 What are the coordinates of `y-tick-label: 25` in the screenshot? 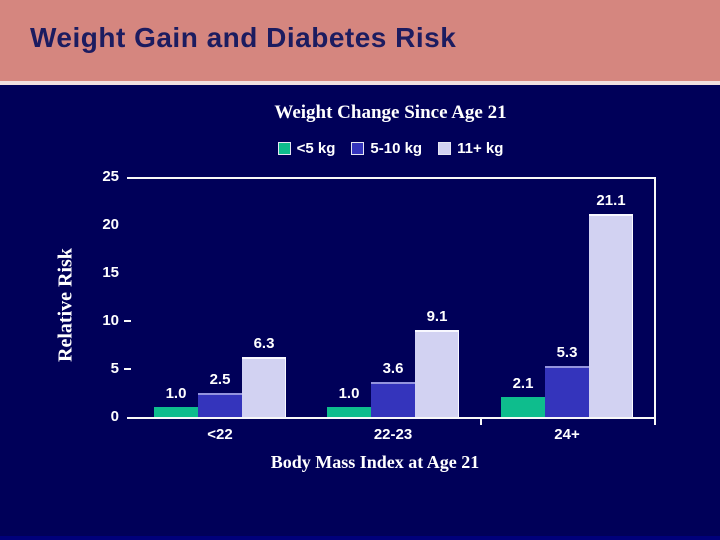 It's located at (110, 176).